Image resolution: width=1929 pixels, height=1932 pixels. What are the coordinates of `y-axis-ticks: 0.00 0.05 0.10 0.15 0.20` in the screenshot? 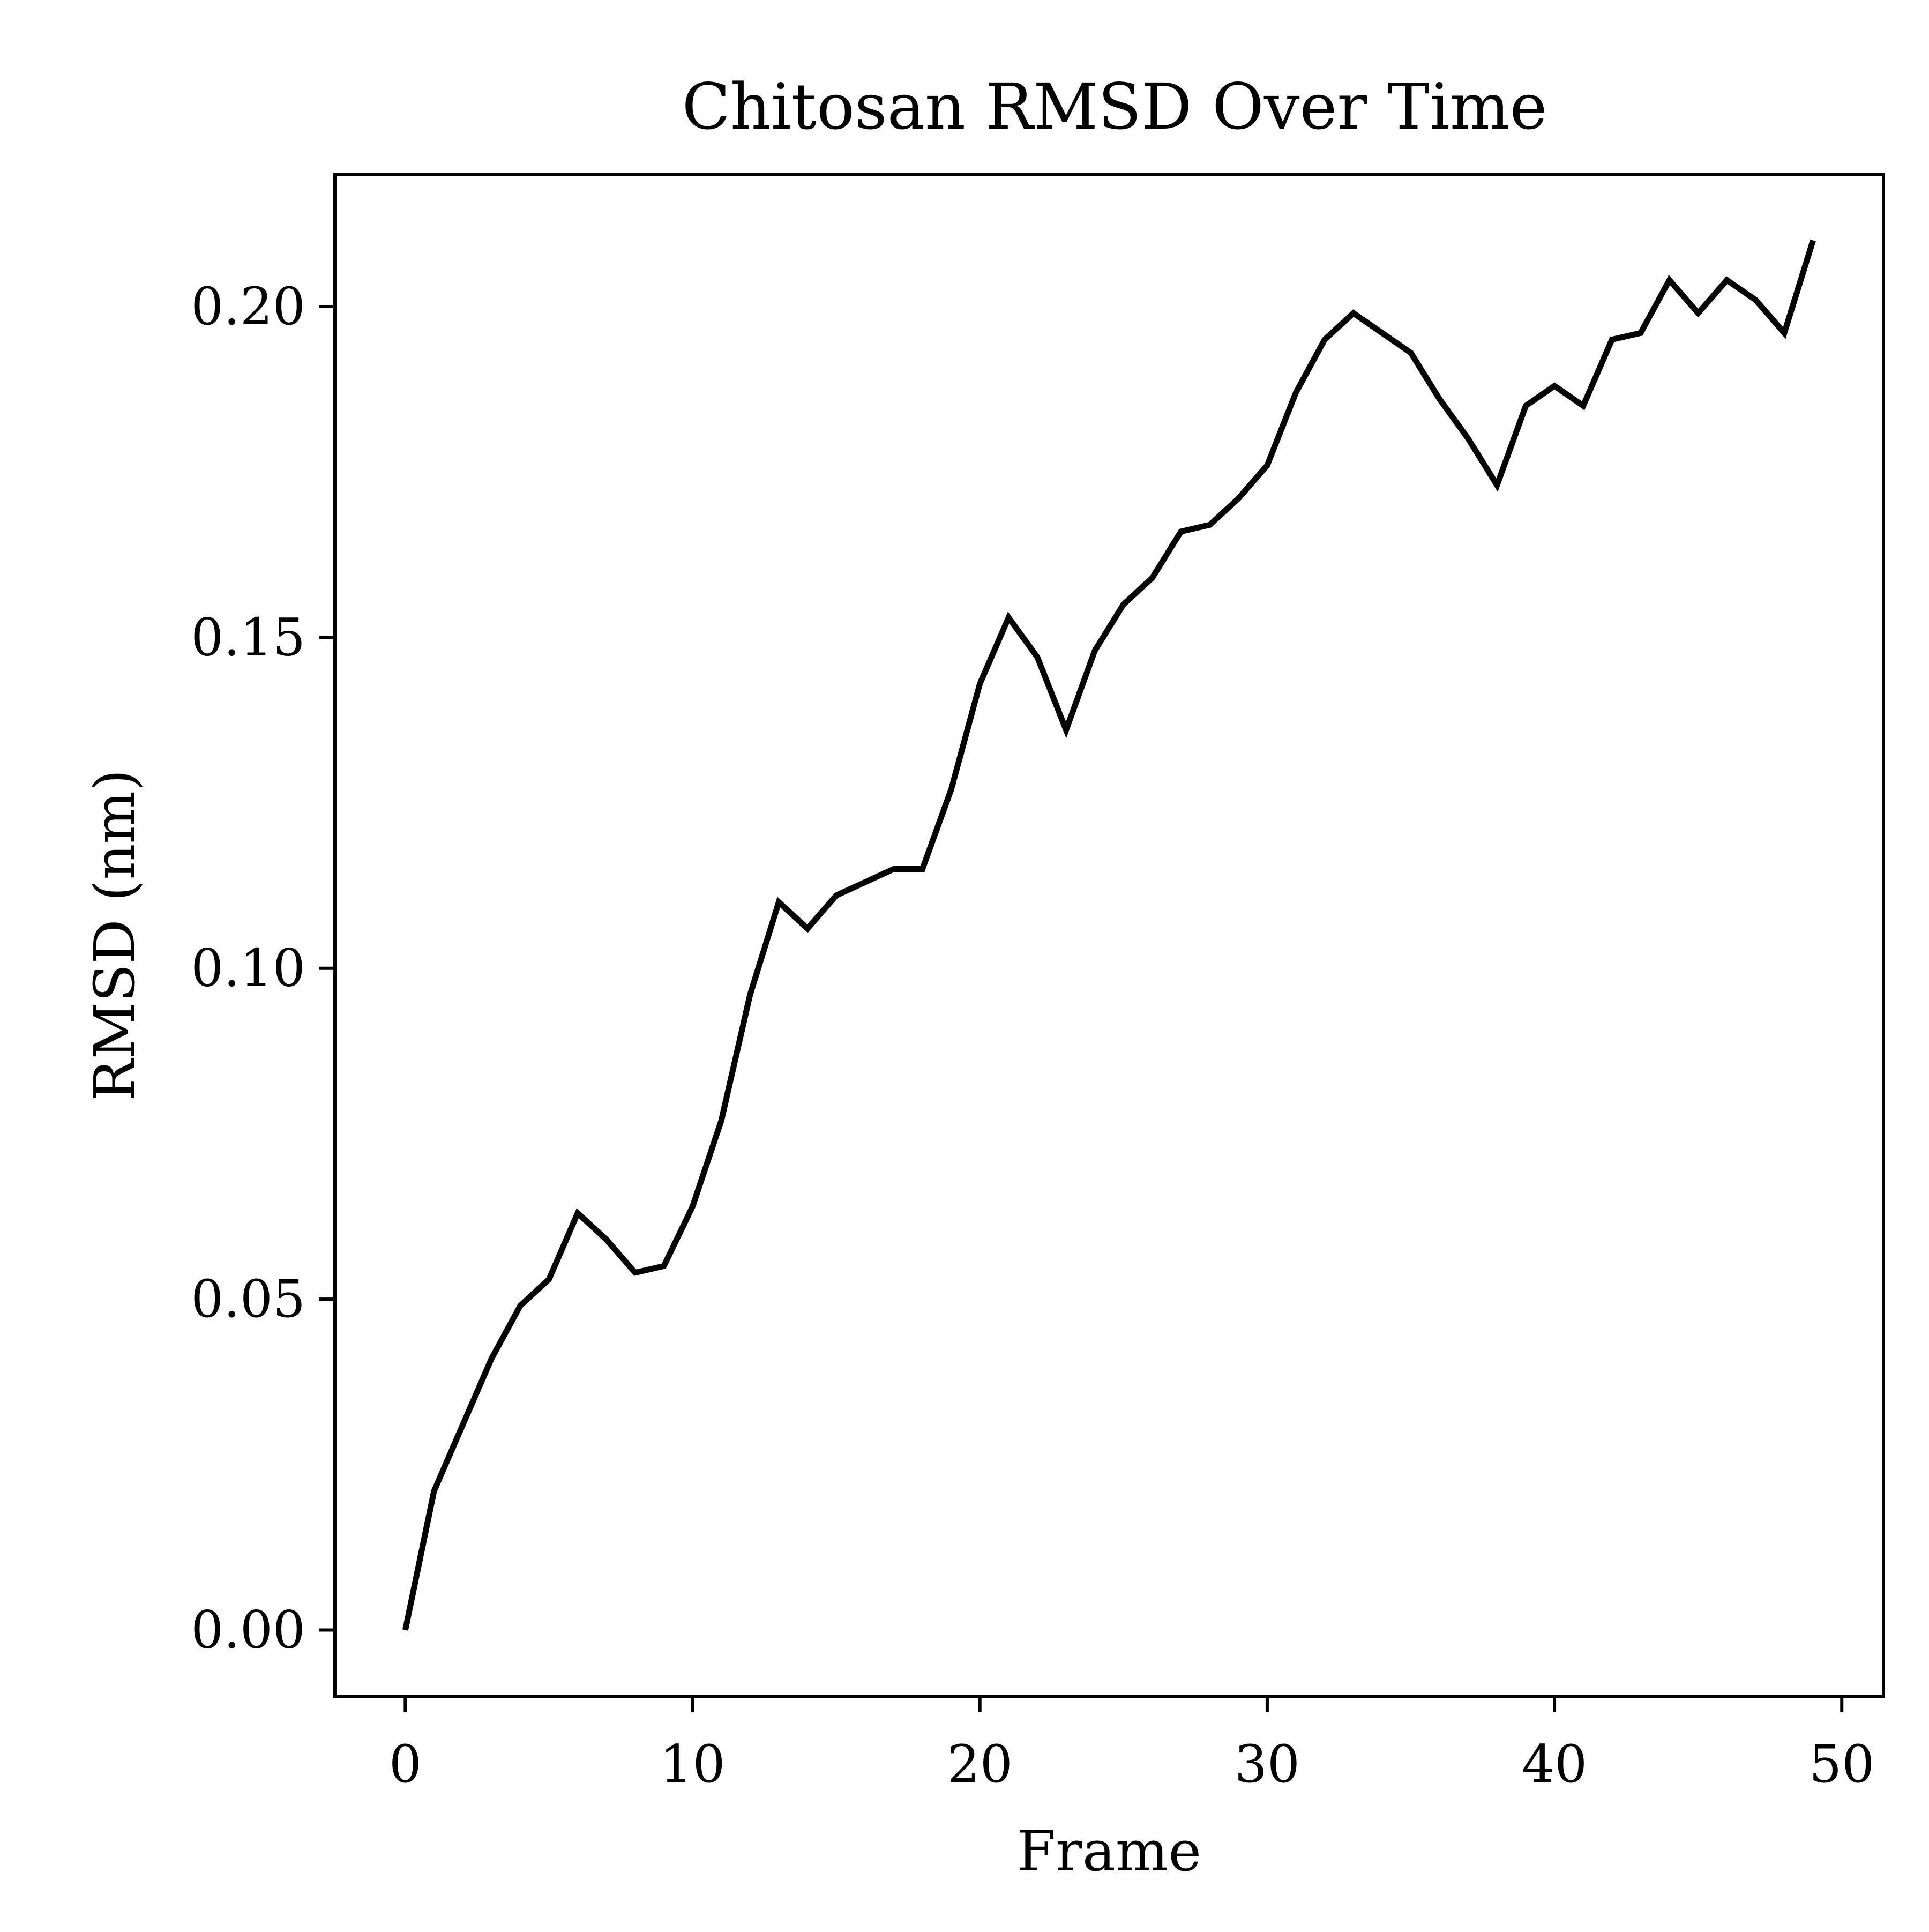 It's located at (263, 968).